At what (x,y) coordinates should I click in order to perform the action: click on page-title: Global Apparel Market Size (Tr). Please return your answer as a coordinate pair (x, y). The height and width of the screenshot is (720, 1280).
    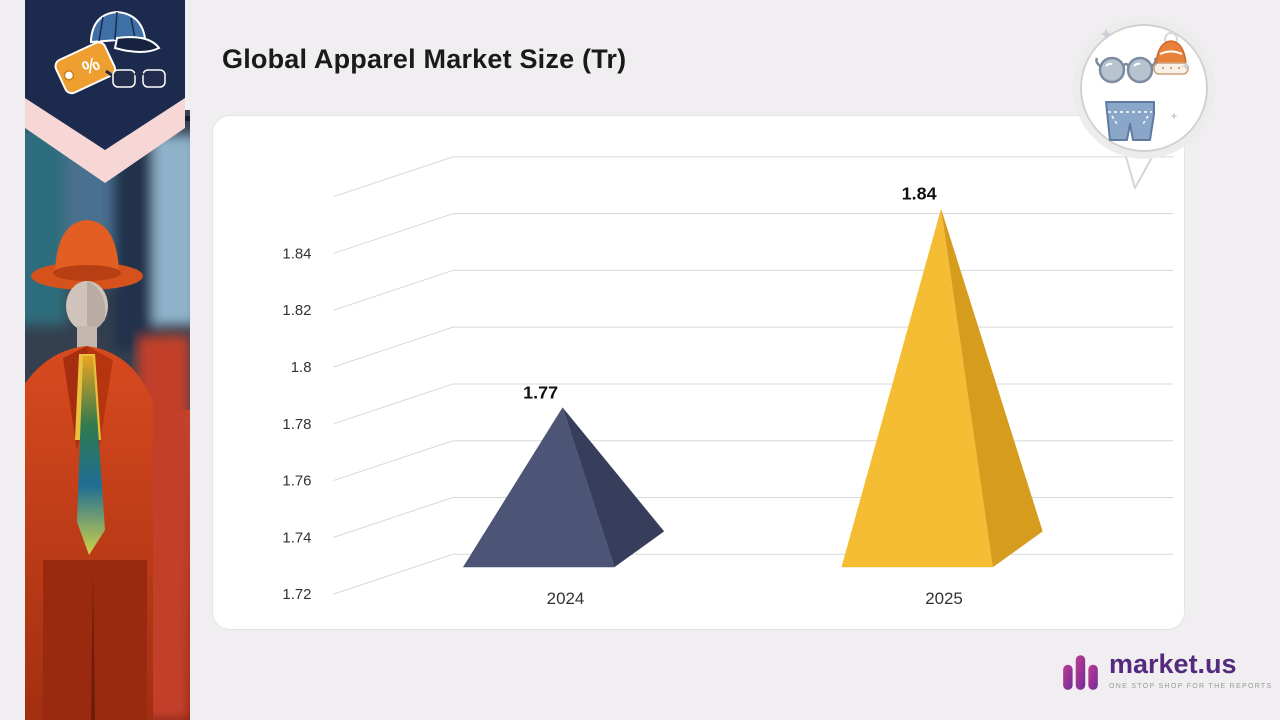
    Looking at the image, I should click on (424, 59).